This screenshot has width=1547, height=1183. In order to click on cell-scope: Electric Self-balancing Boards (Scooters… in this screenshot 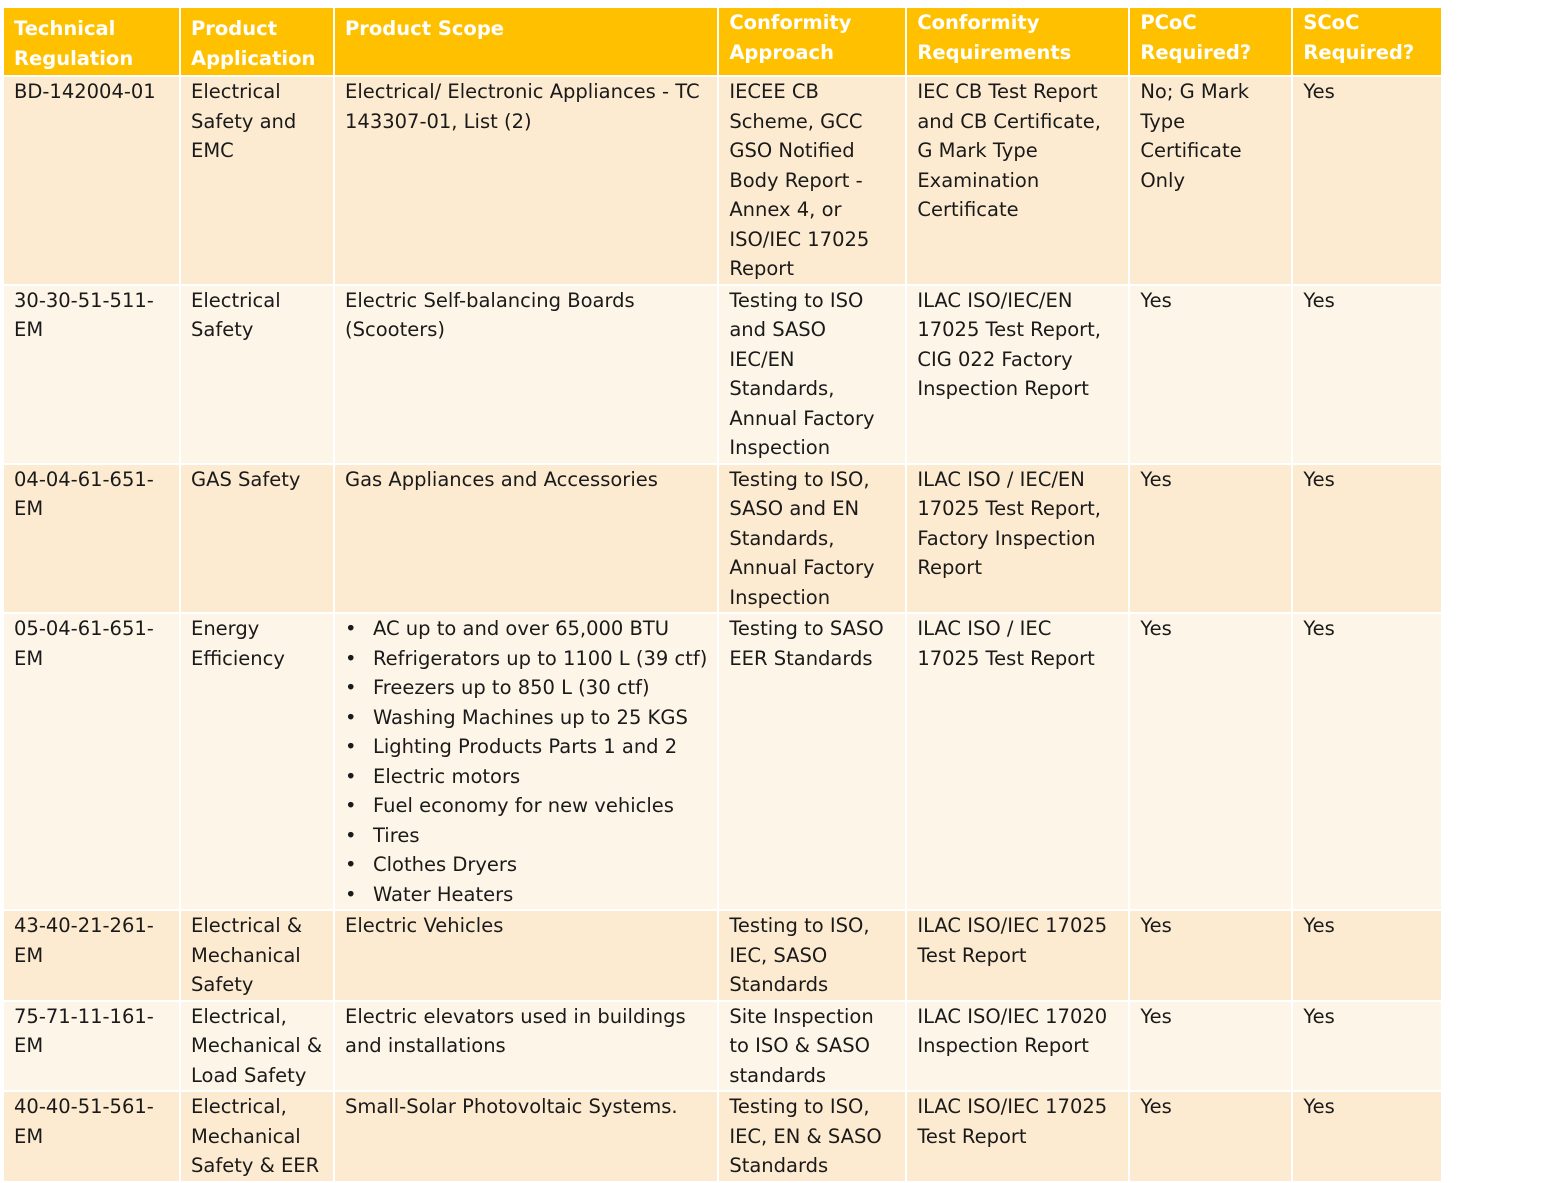, I will do `click(526, 374)`.